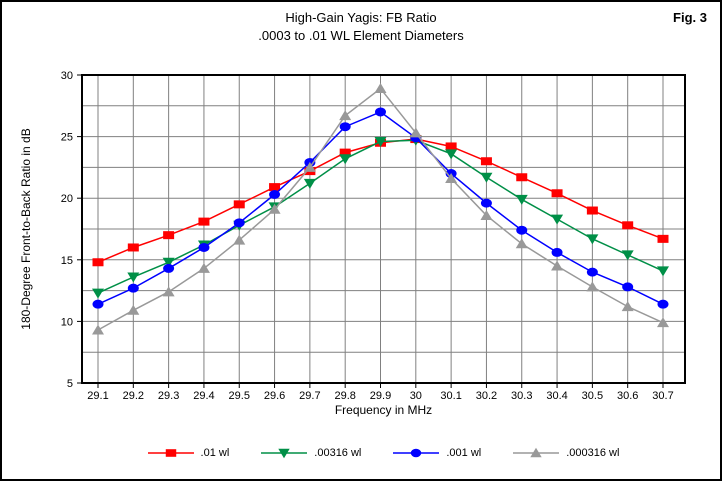 Image resolution: width=722 pixels, height=481 pixels. What do you see at coordinates (592, 396) in the screenshot?
I see `x-tick-label: 30.5` at bounding box center [592, 396].